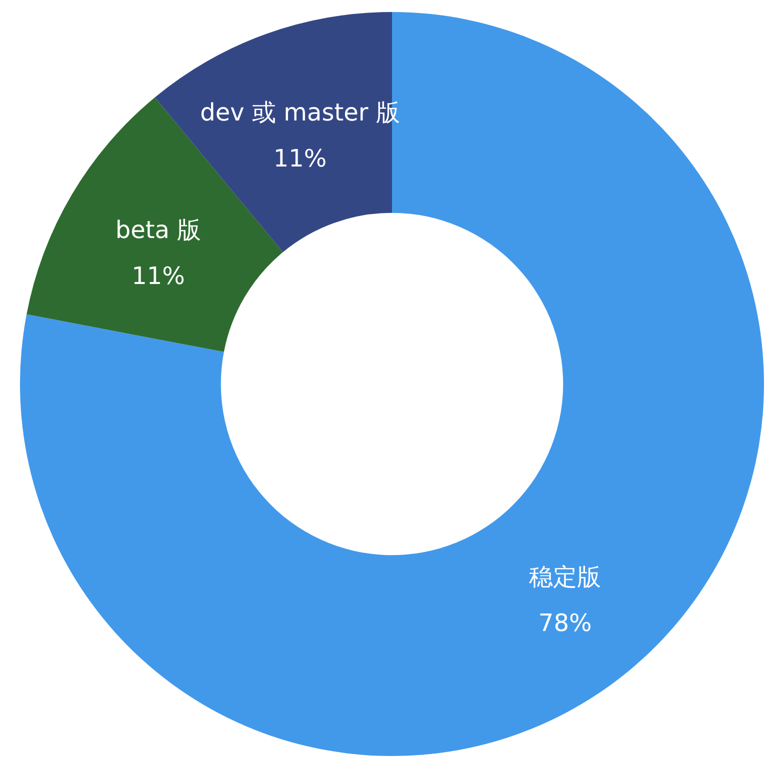  What do you see at coordinates (300, 112) in the screenshot?
I see `slice-label: dev 或 master 版` at bounding box center [300, 112].